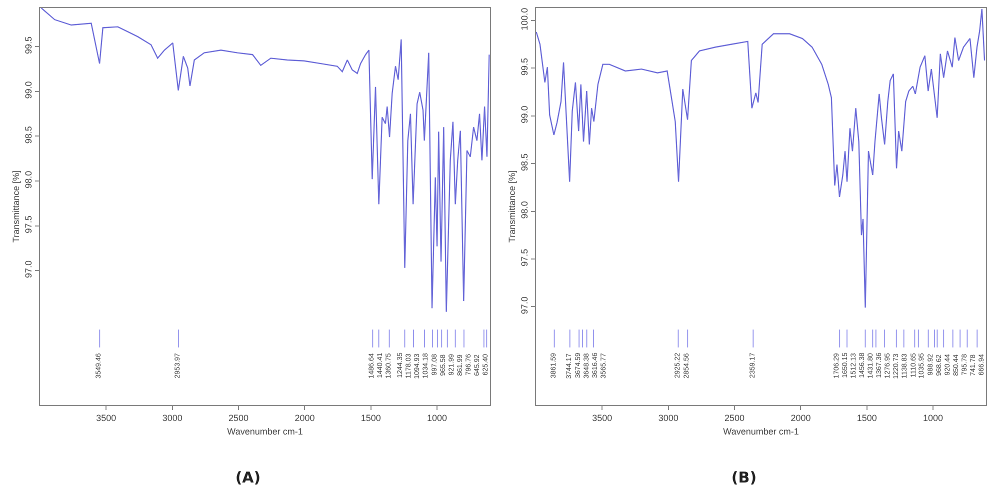  Describe the element at coordinates (248, 477) in the screenshot. I see `text: (A)` at that location.